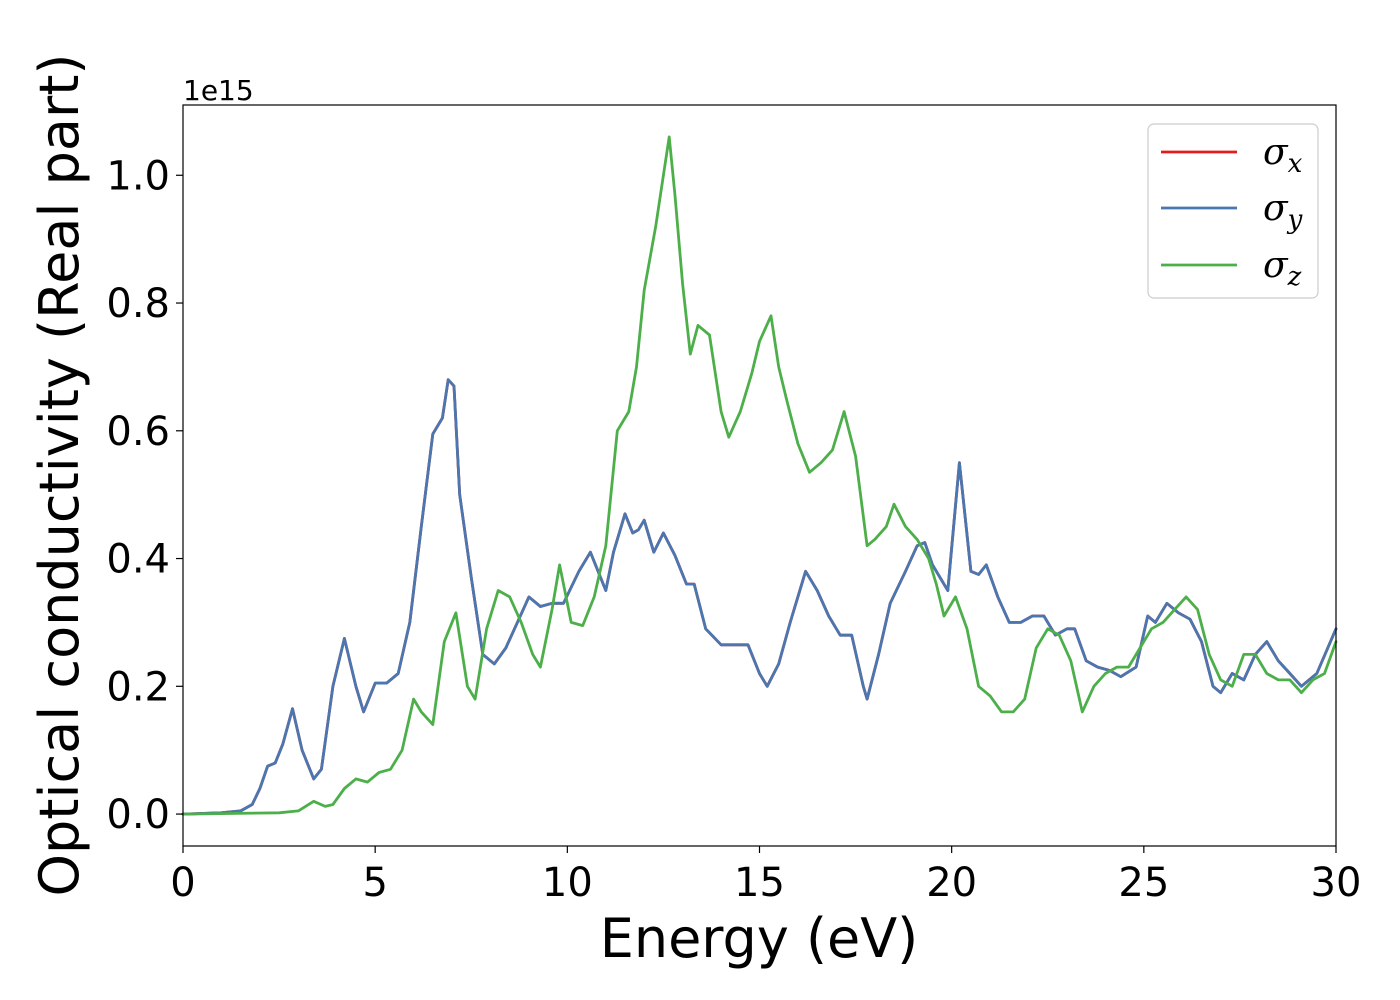 This screenshot has width=1400, height=1000. What do you see at coordinates (138, 815) in the screenshot?
I see `y-tick-label: 0.0` at bounding box center [138, 815].